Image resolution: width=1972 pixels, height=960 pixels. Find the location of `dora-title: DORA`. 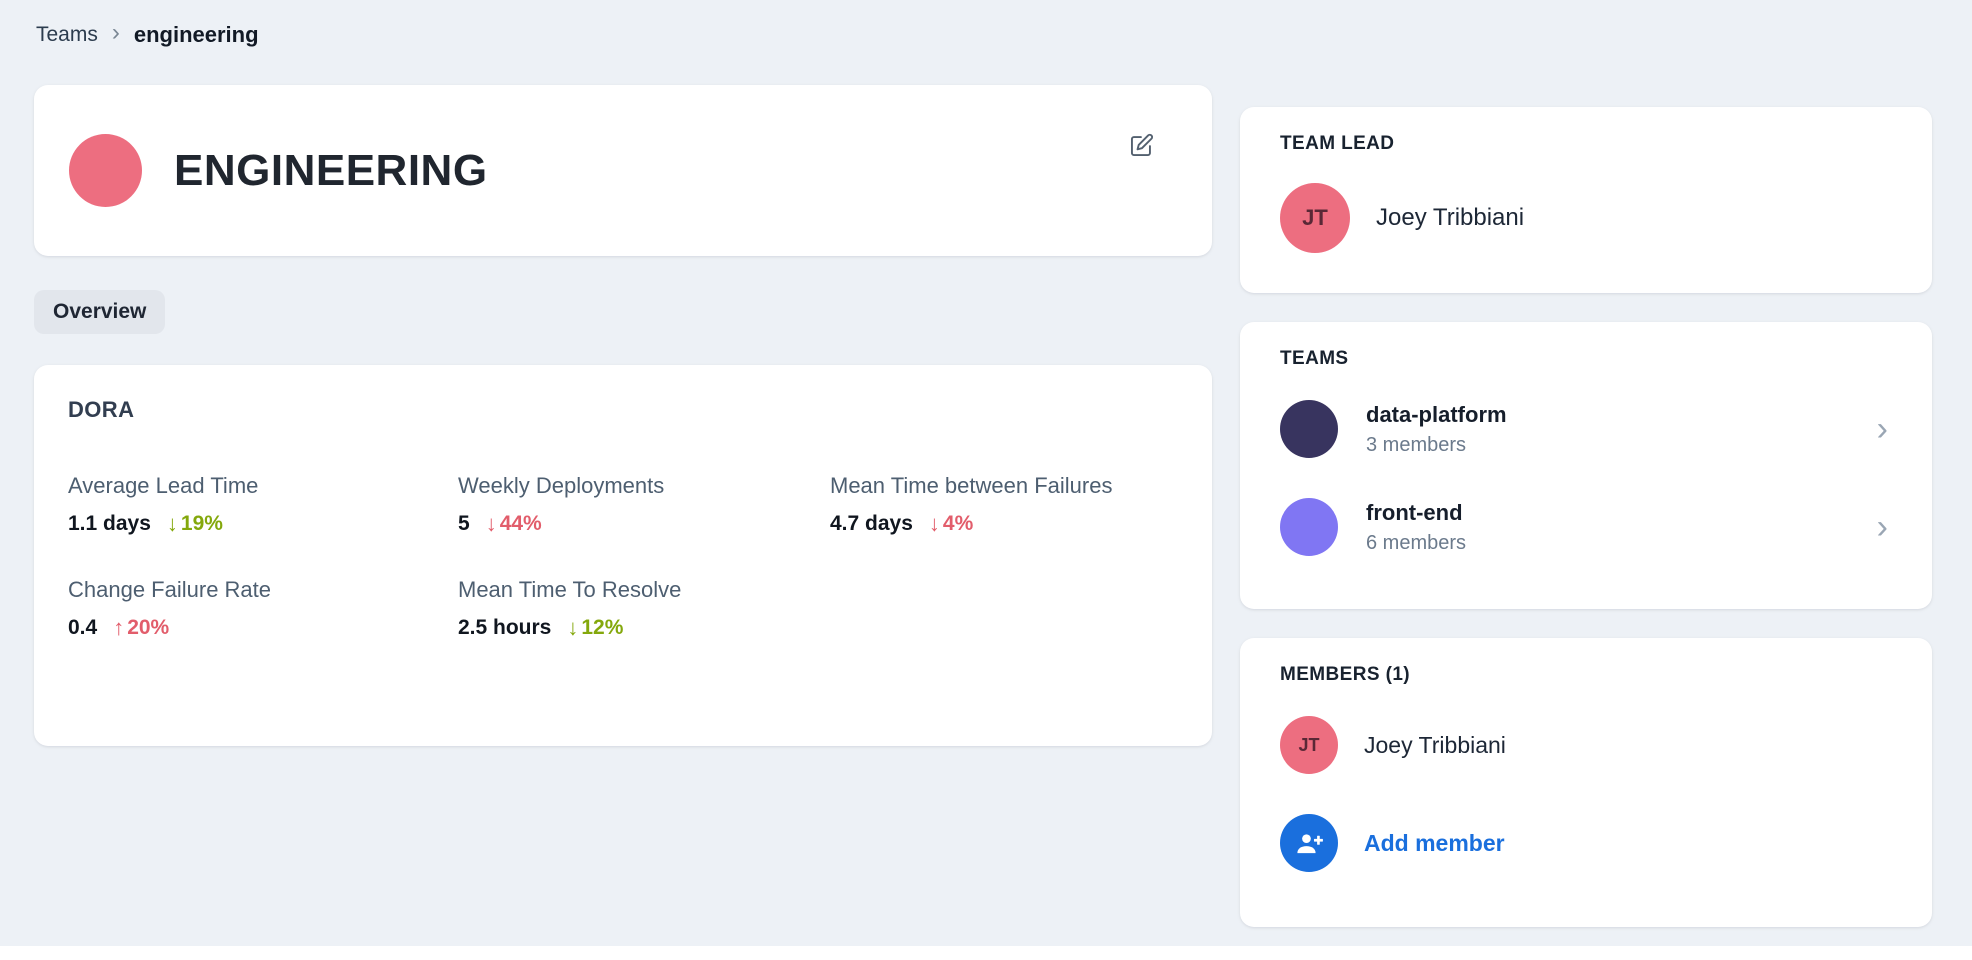

dora-title: DORA is located at coordinates (101, 409).